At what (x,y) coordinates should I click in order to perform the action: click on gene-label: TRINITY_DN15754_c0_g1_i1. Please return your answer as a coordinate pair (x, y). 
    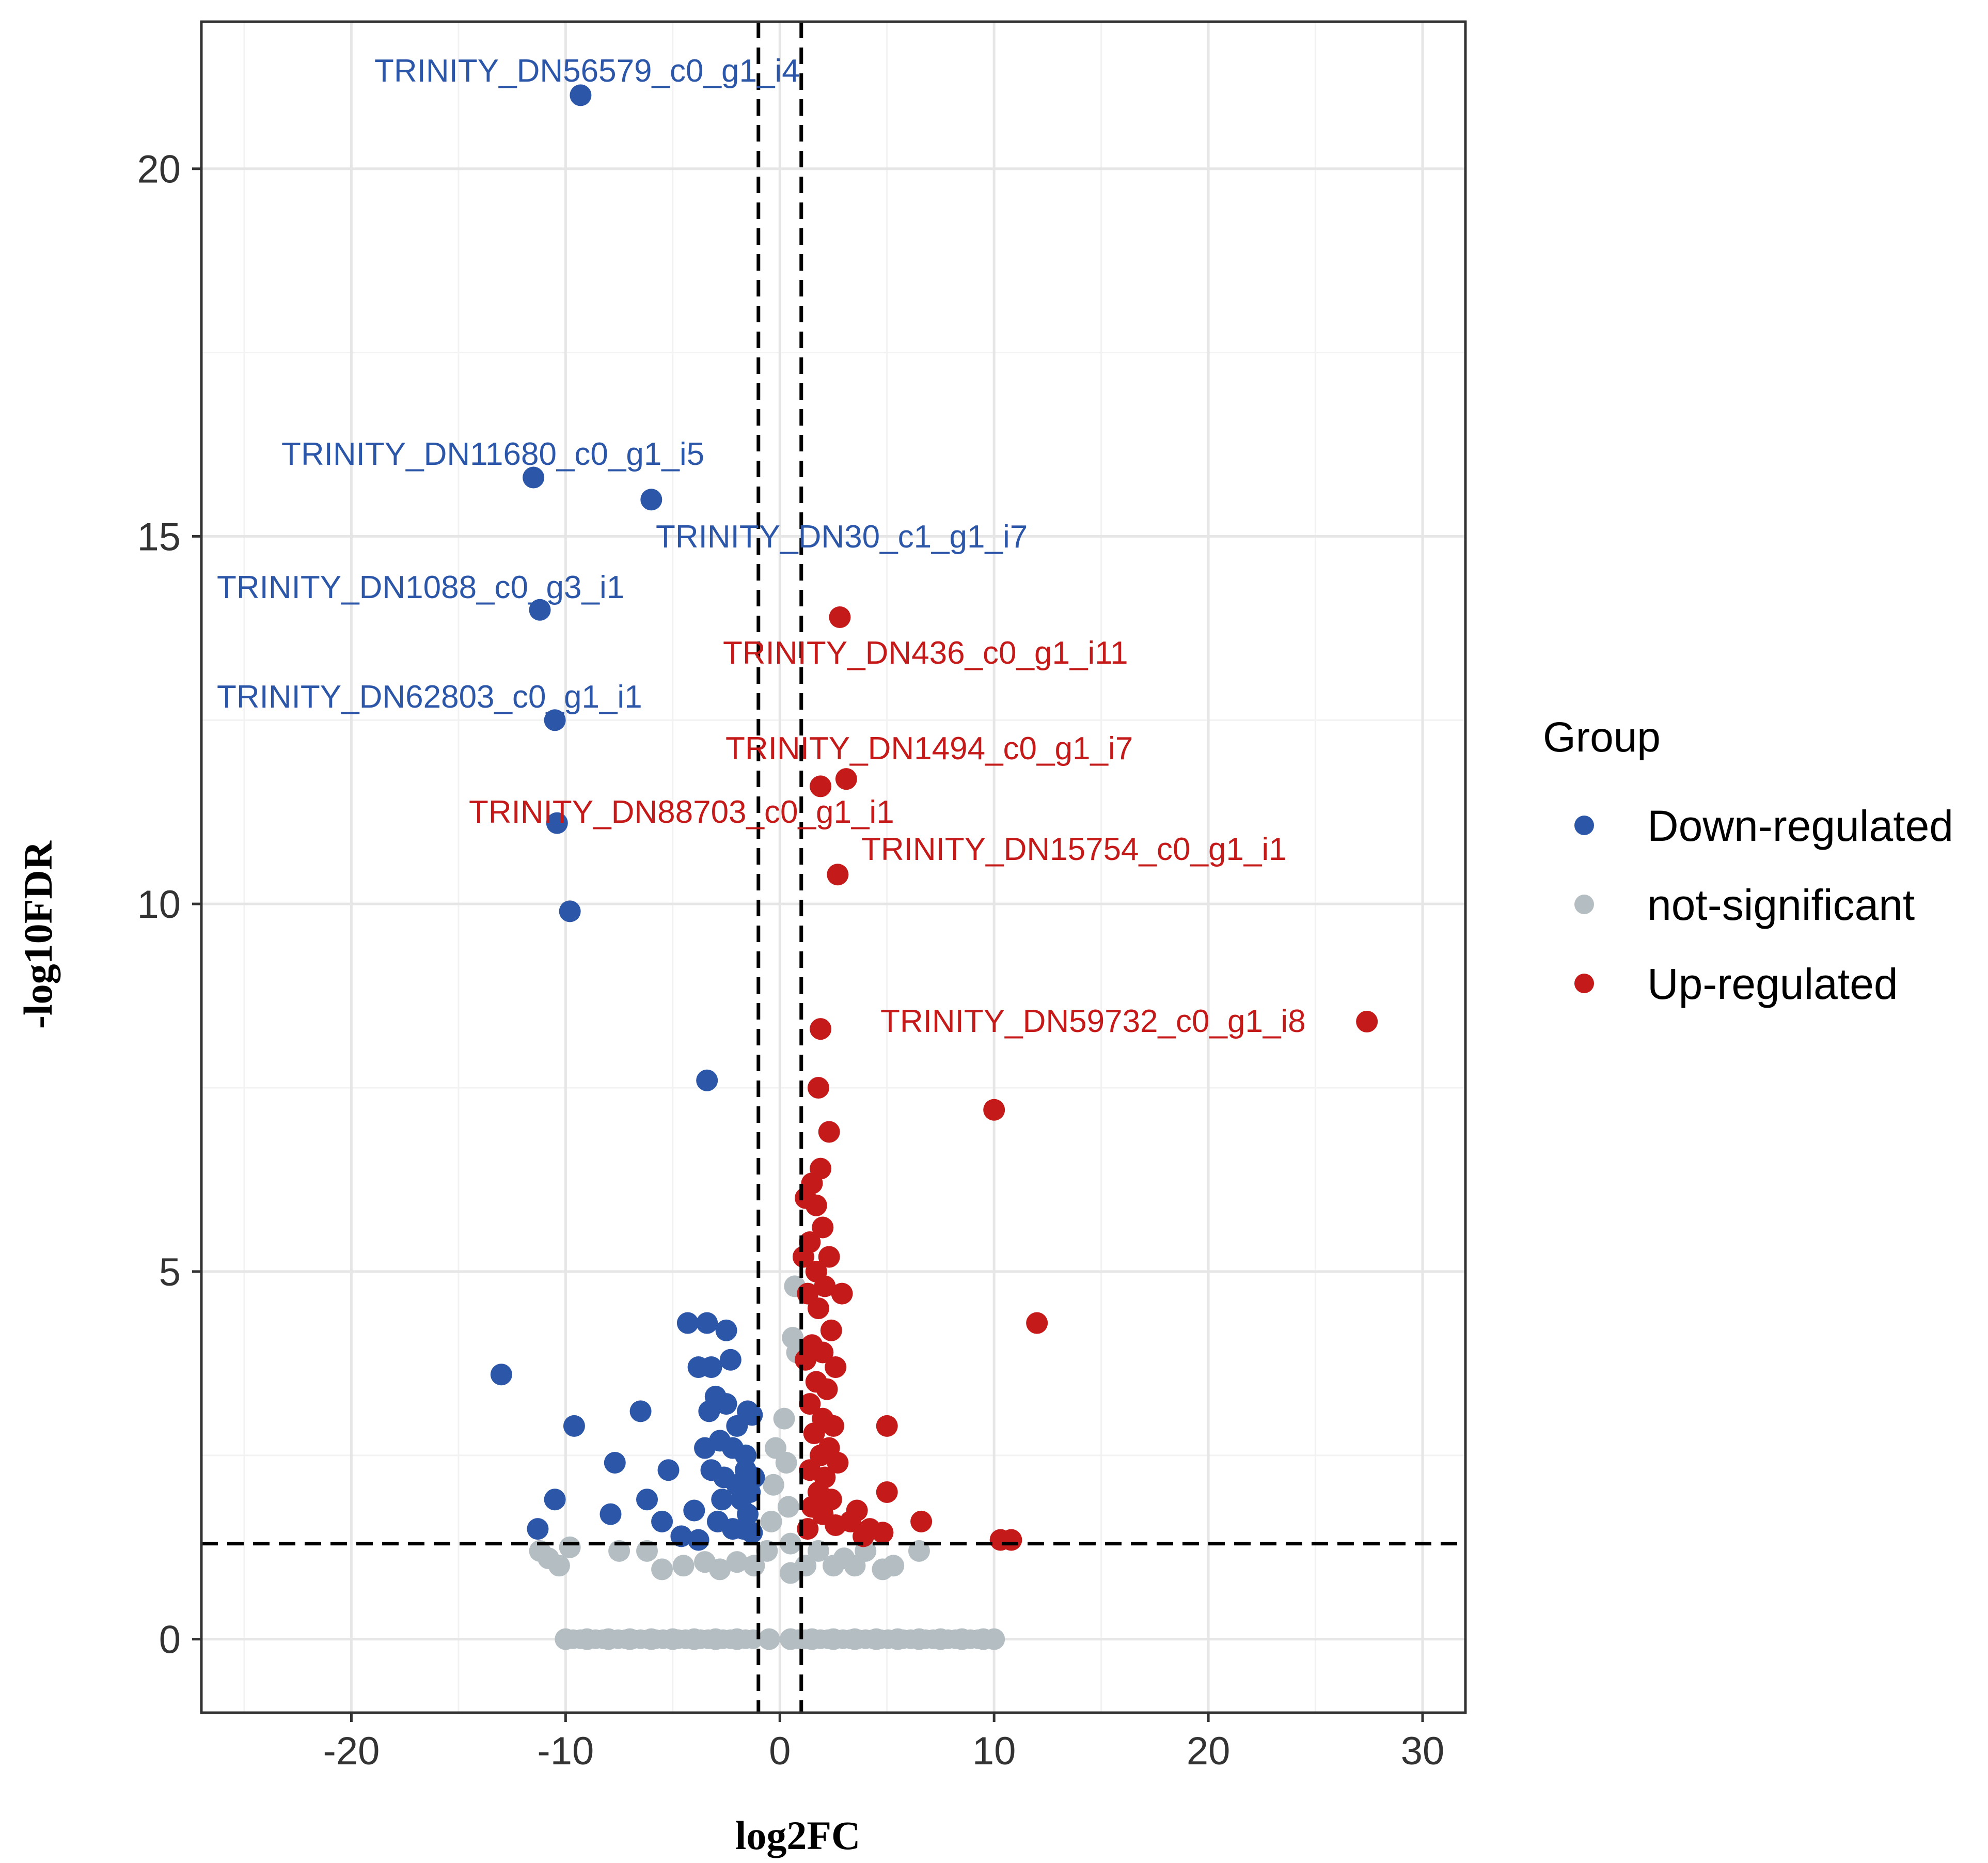
    Looking at the image, I should click on (1074, 849).